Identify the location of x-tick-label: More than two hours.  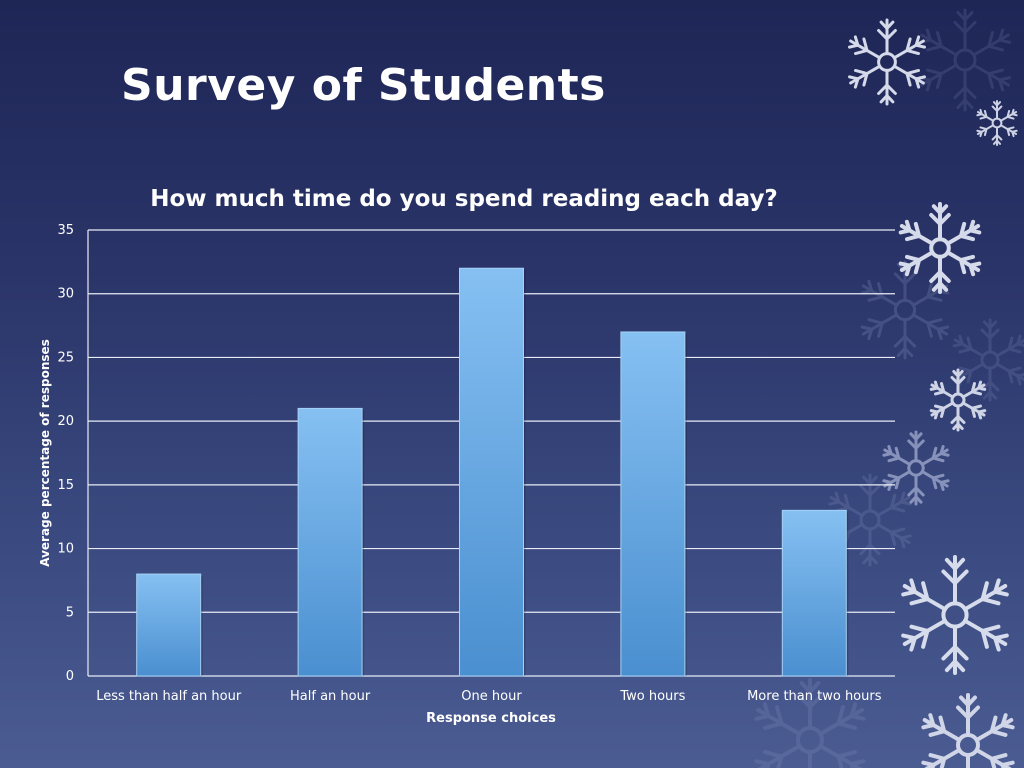
(814, 696).